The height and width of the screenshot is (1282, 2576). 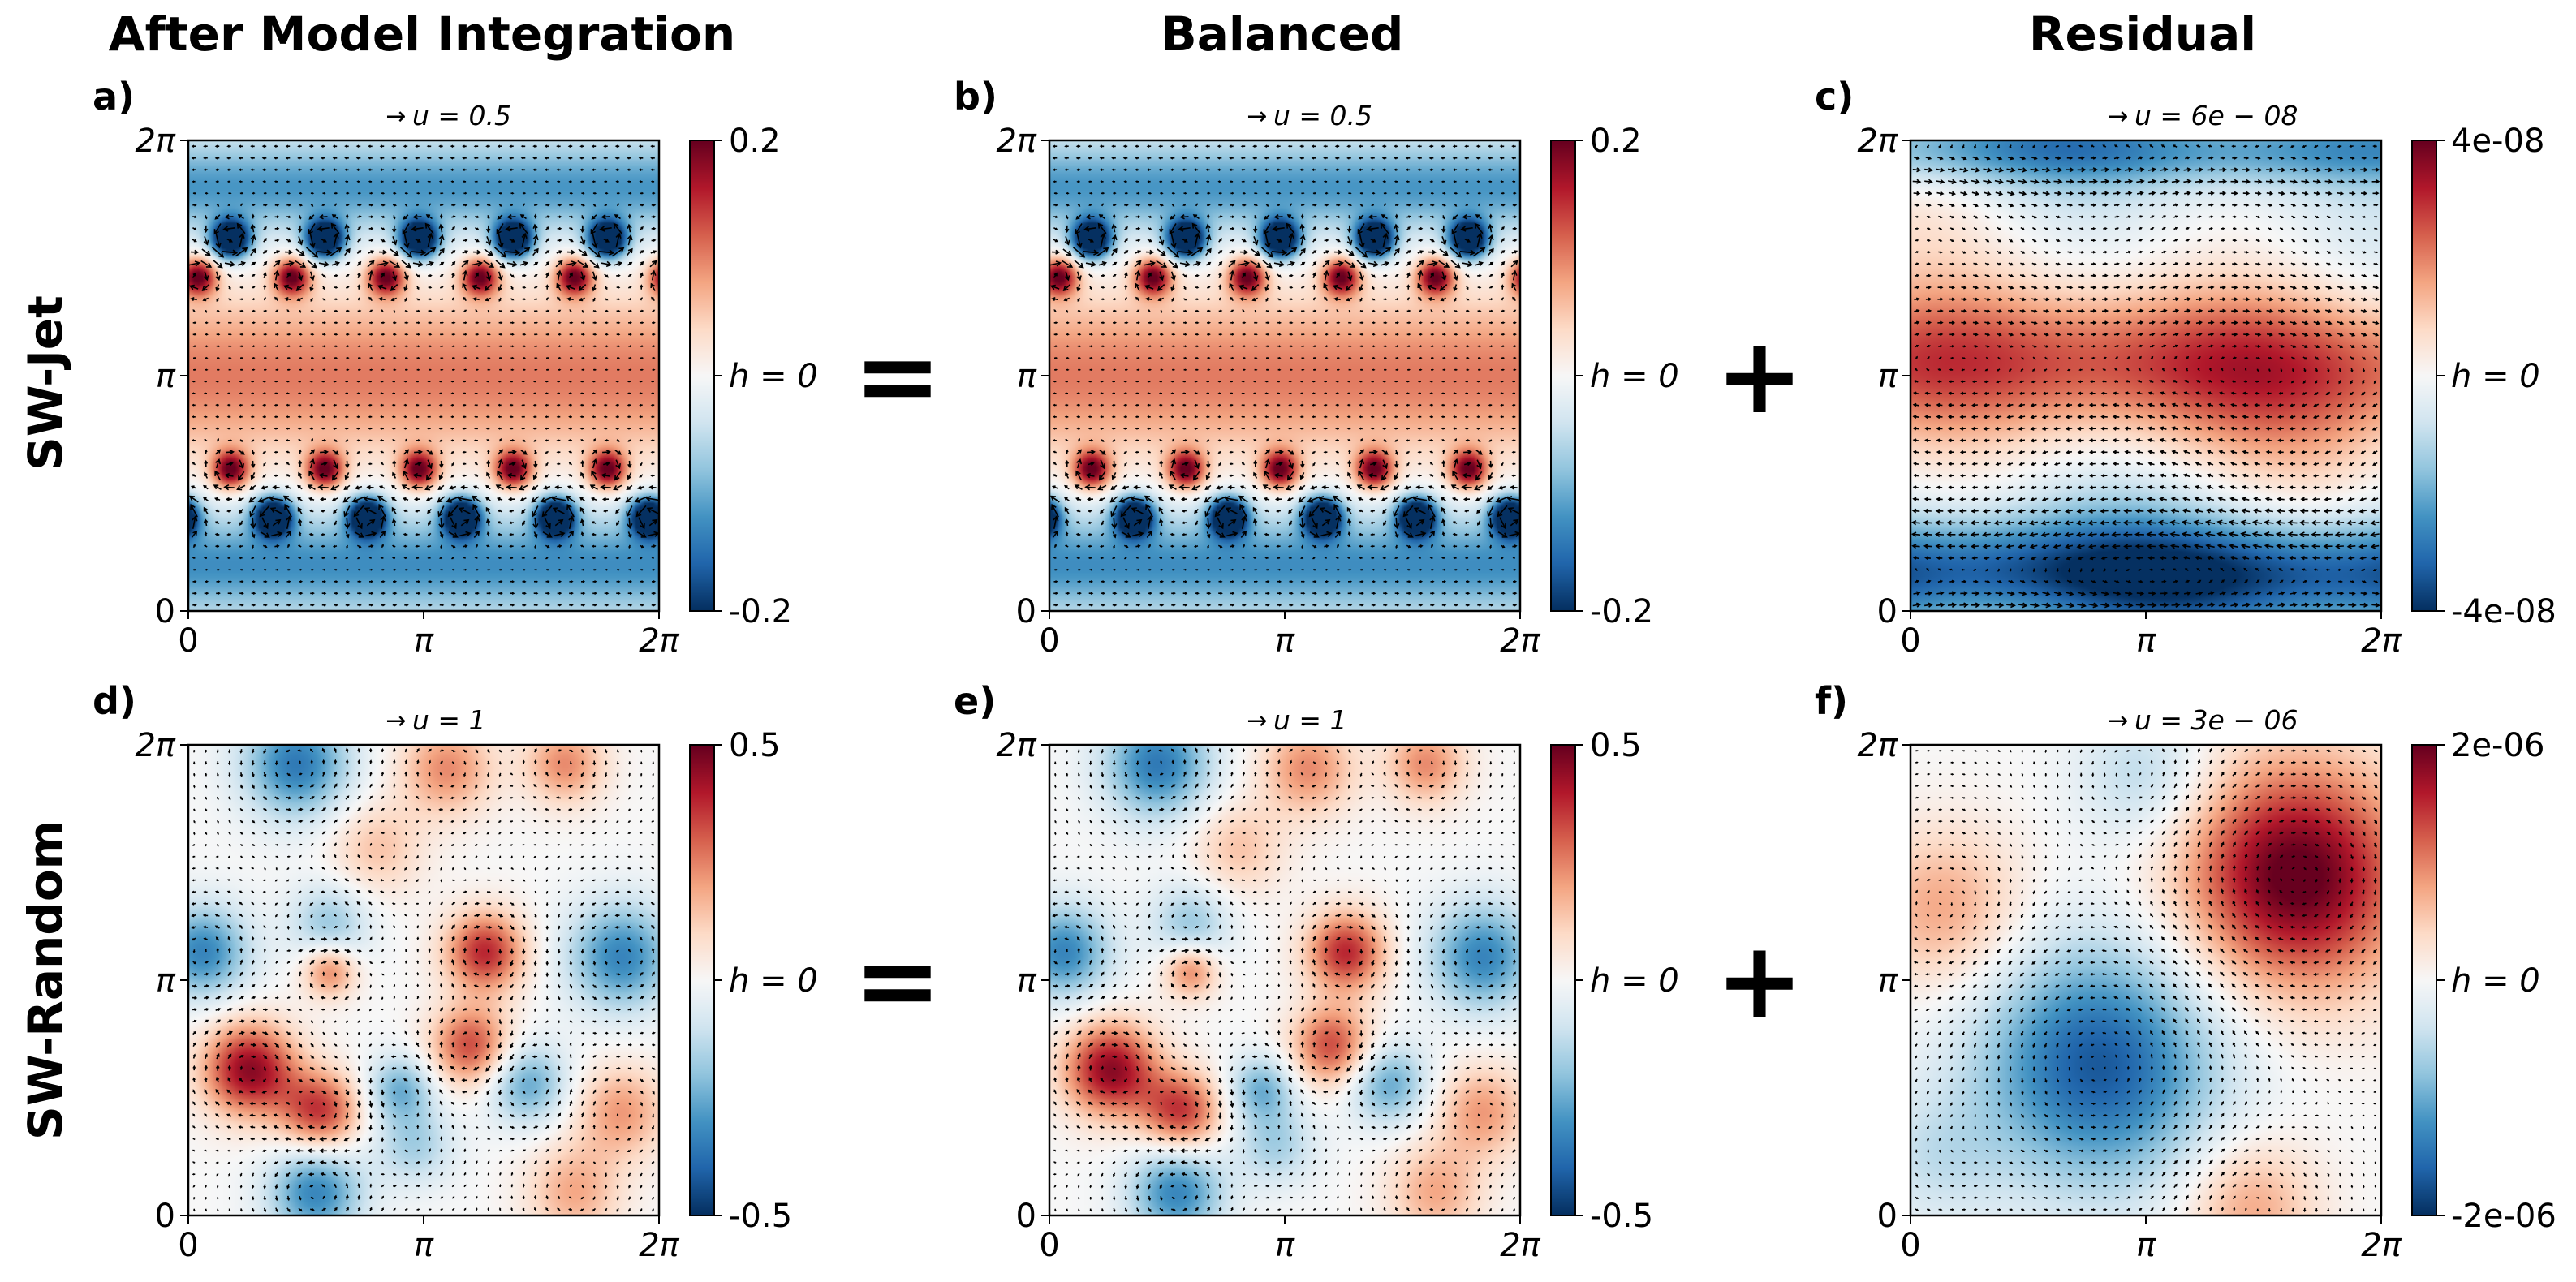 What do you see at coordinates (114, 96) in the screenshot?
I see `panel-label: a)` at bounding box center [114, 96].